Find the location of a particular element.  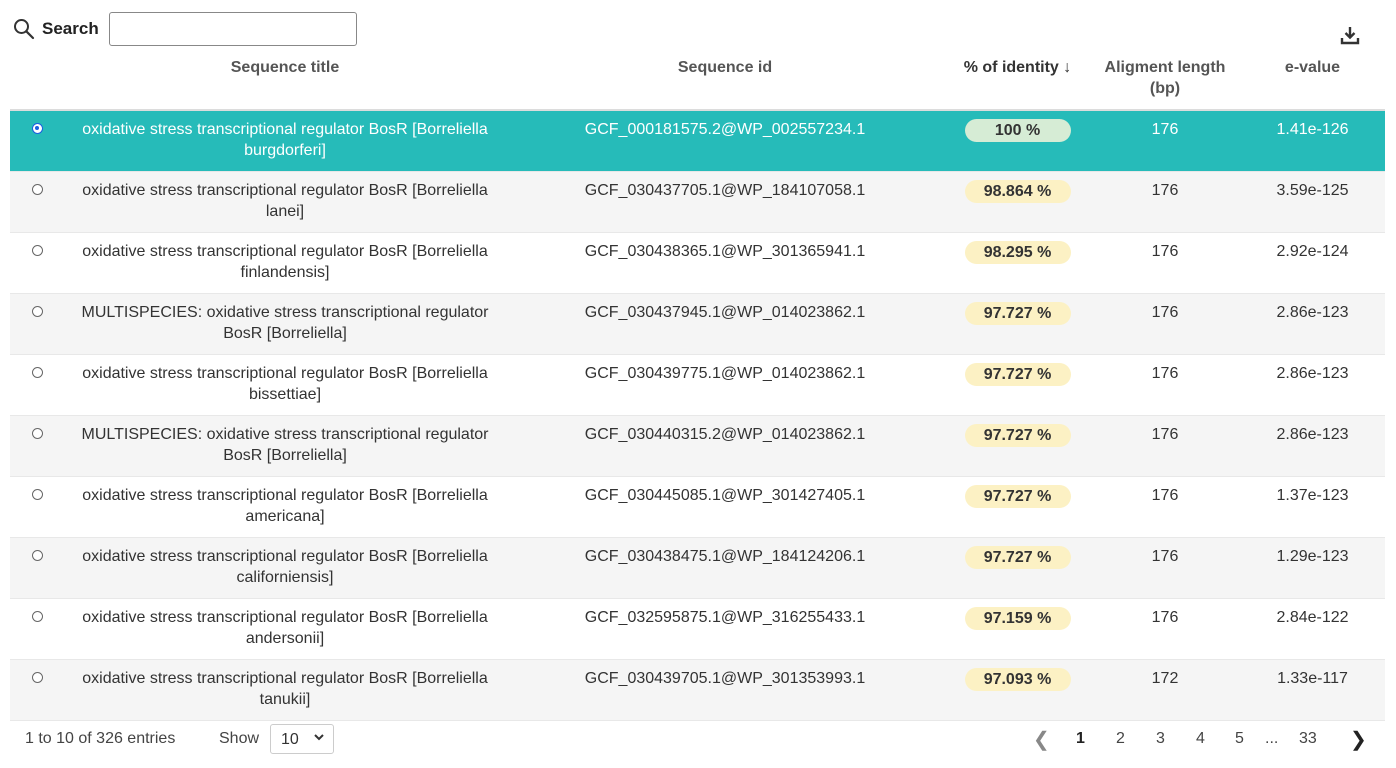

page-size-select: 10 is located at coordinates (302, 739).